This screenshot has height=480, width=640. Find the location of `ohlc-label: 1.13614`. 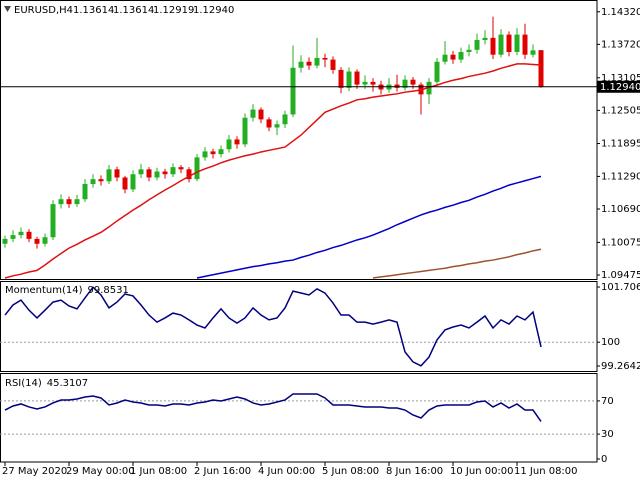

ohlc-label: 1.13614 is located at coordinates (93, 10).